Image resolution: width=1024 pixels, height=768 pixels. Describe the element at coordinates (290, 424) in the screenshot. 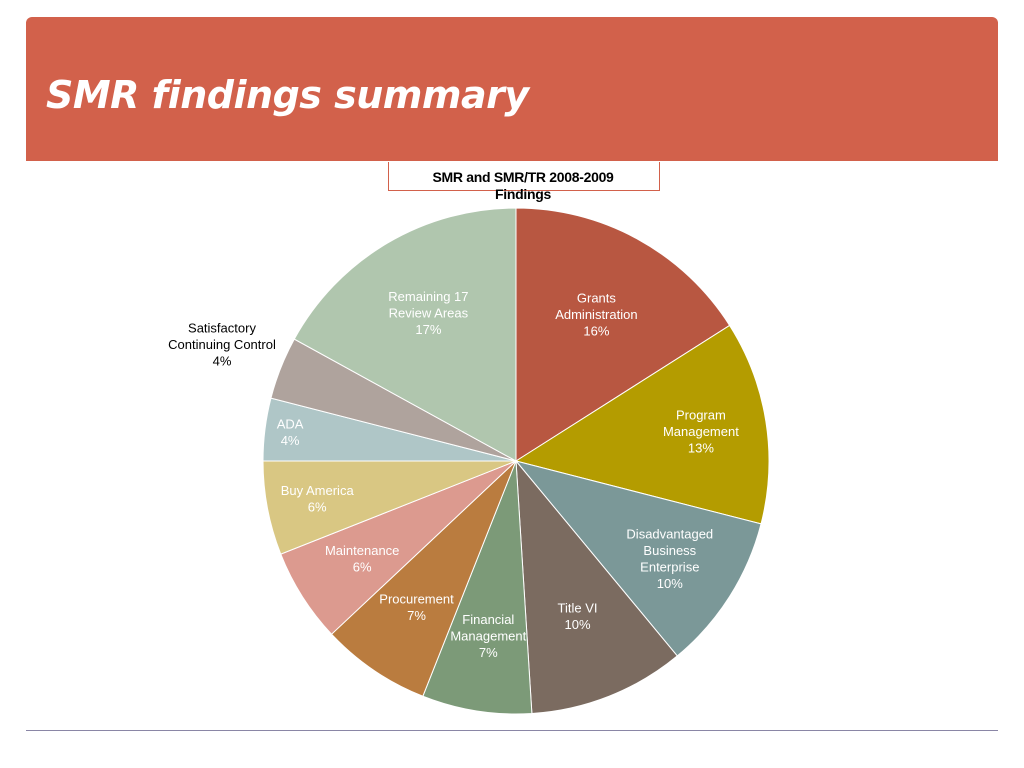

I see `pie-label-line: ADA` at that location.